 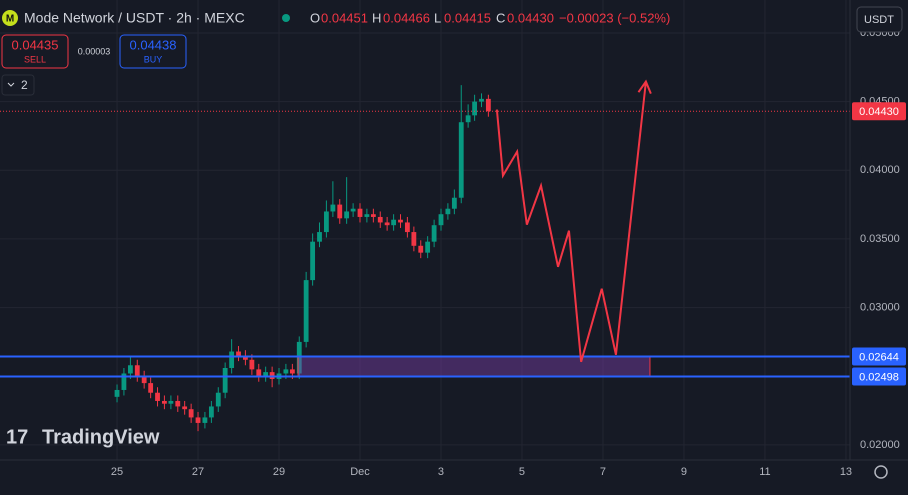 I want to click on l-label: L, so click(x=437, y=17).